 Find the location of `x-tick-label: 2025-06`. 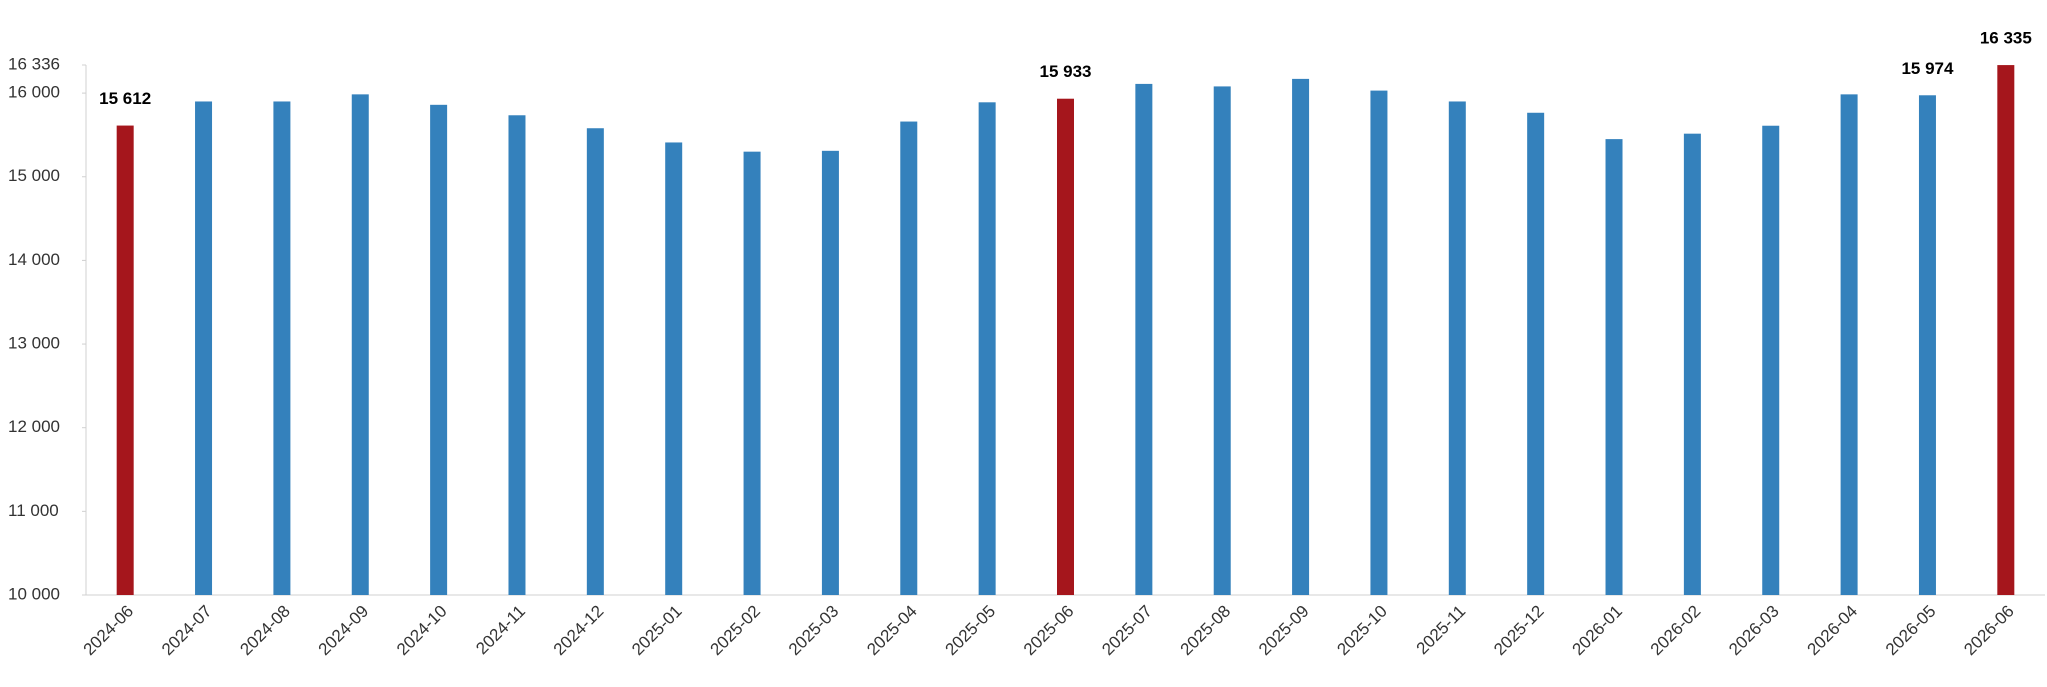

x-tick-label: 2025-06 is located at coordinates (1049, 631).